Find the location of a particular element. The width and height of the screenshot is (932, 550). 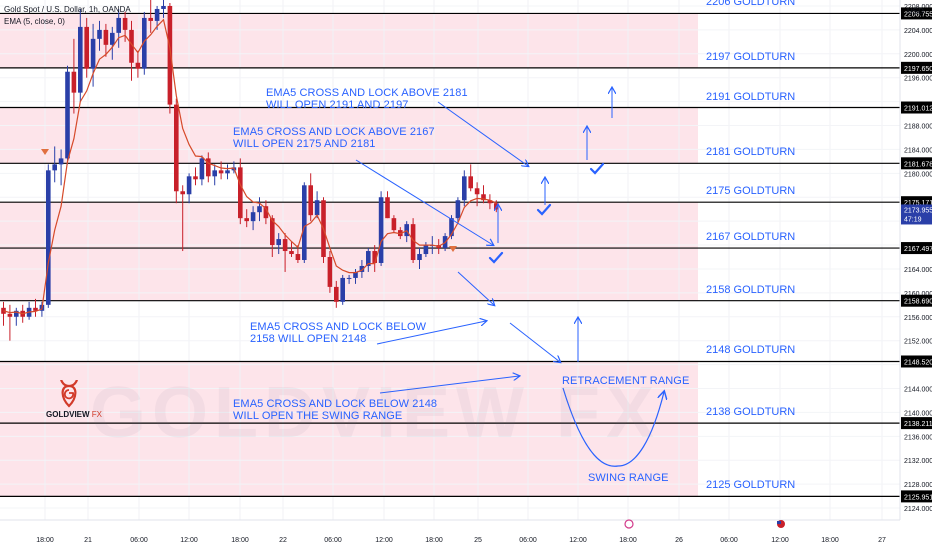

current-price-tag is located at coordinates (916, 214).